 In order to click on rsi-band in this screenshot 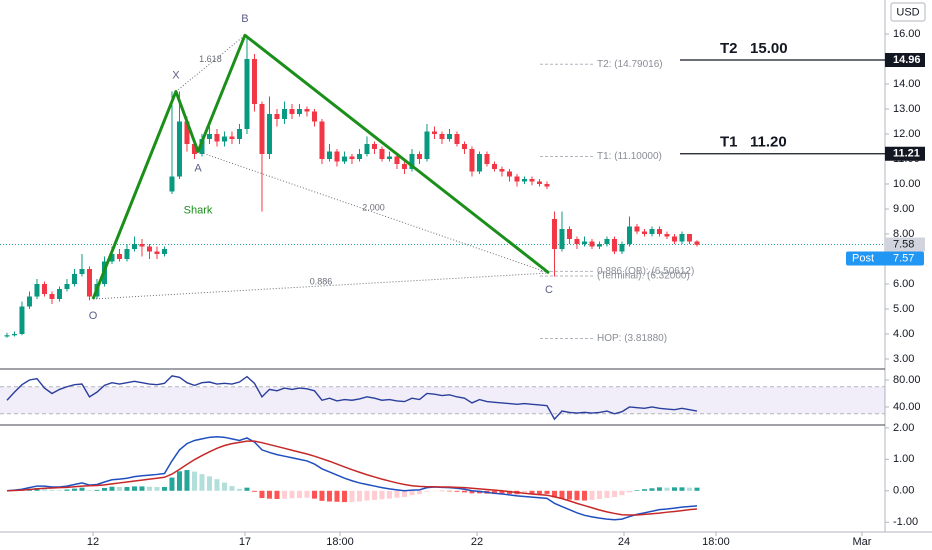, I will do `click(442, 400)`.